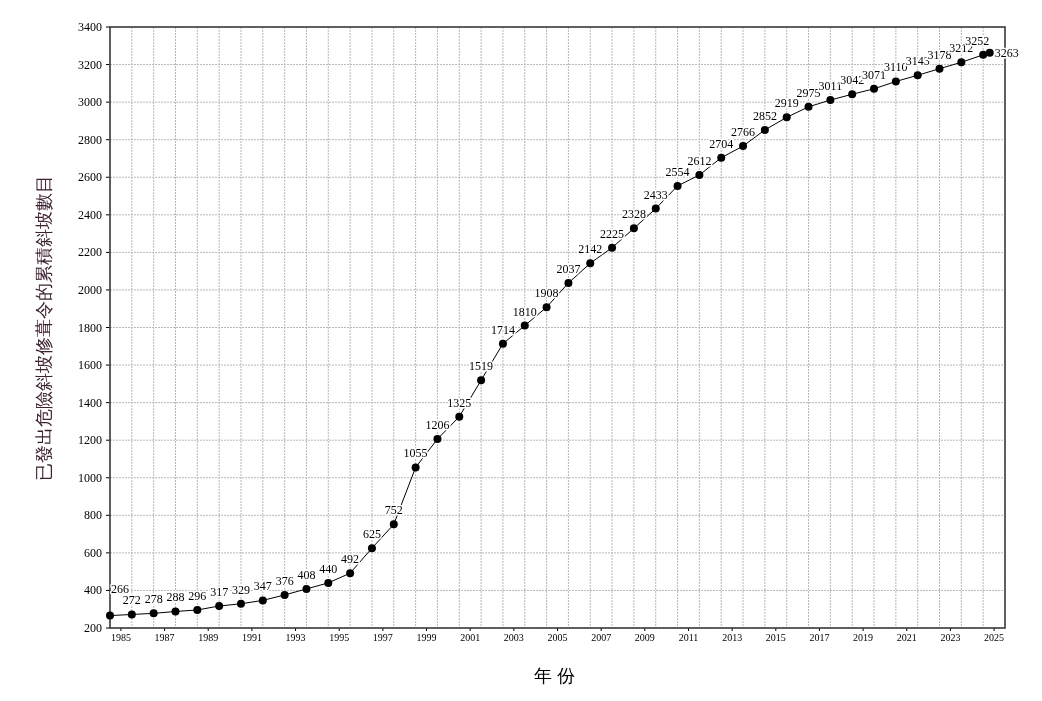 Image resolution: width=1042 pixels, height=701 pixels. I want to click on y-tick-label: 1000, so click(90, 477).